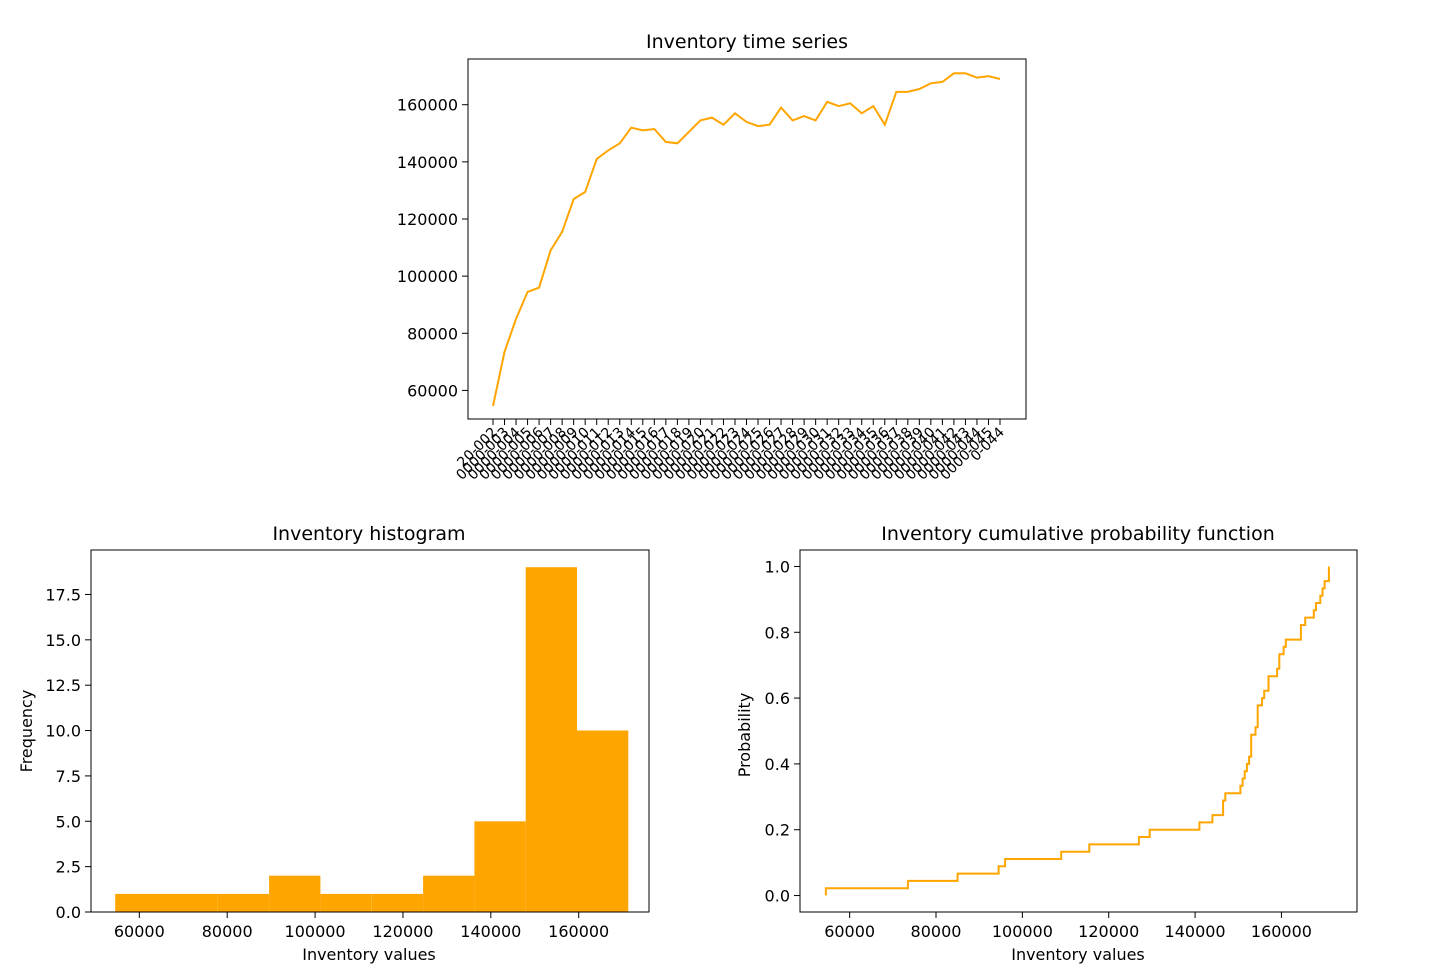  What do you see at coordinates (63, 731) in the screenshot?
I see `histogram-ytick-label: 10.0` at bounding box center [63, 731].